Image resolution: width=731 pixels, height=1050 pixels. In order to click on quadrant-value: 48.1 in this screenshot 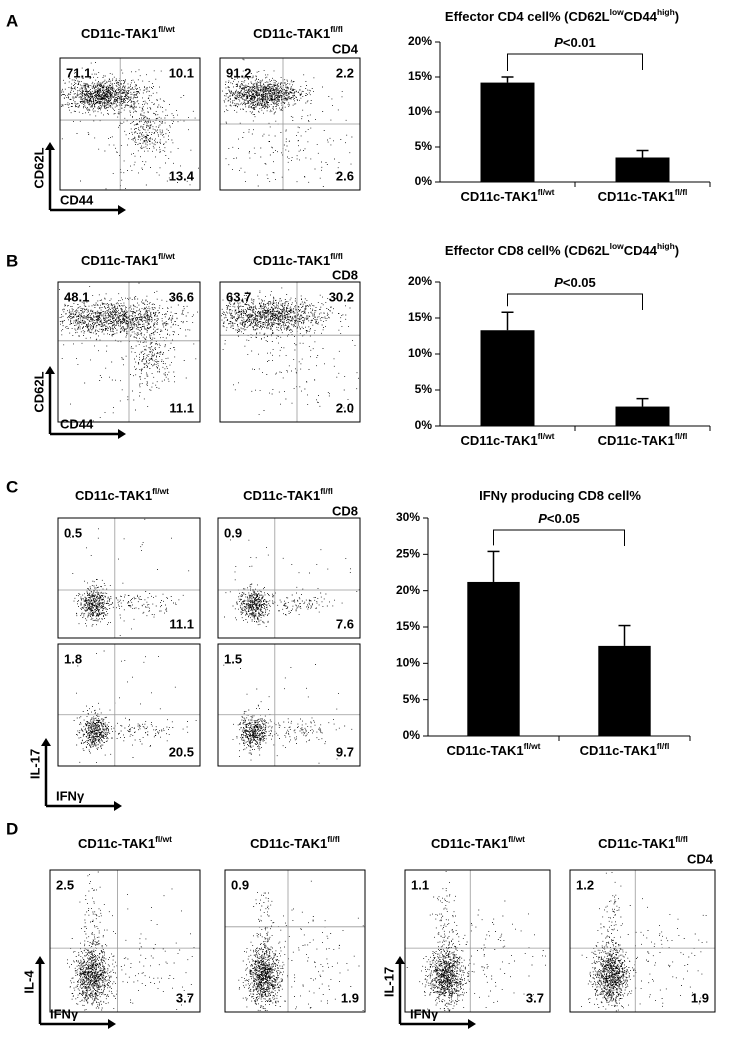, I will do `click(76, 296)`.